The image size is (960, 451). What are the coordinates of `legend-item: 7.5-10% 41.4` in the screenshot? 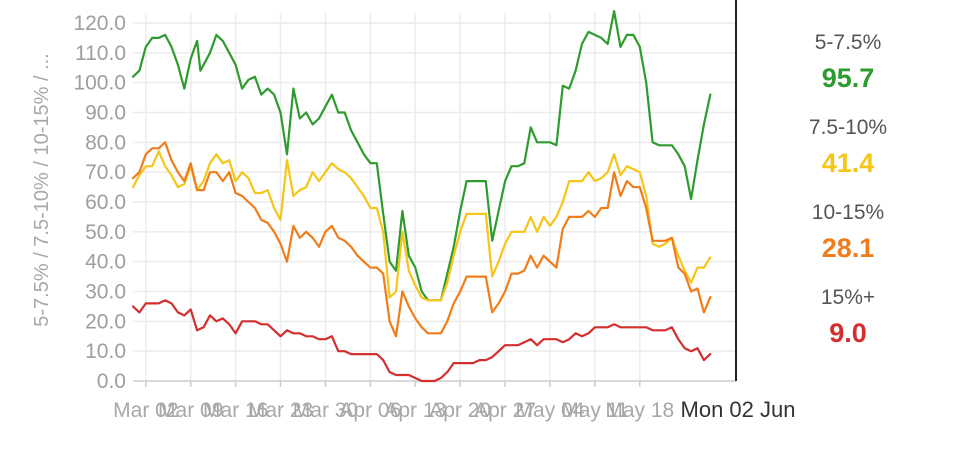 It's located at (848, 155).